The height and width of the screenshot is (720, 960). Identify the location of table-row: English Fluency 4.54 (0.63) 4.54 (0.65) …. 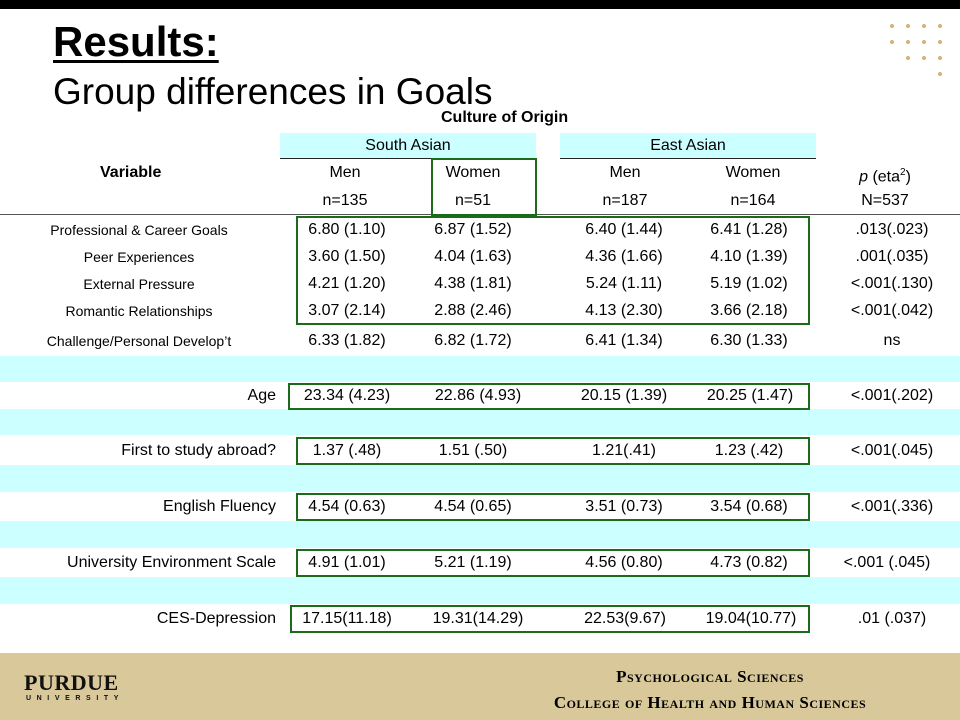
(480, 507).